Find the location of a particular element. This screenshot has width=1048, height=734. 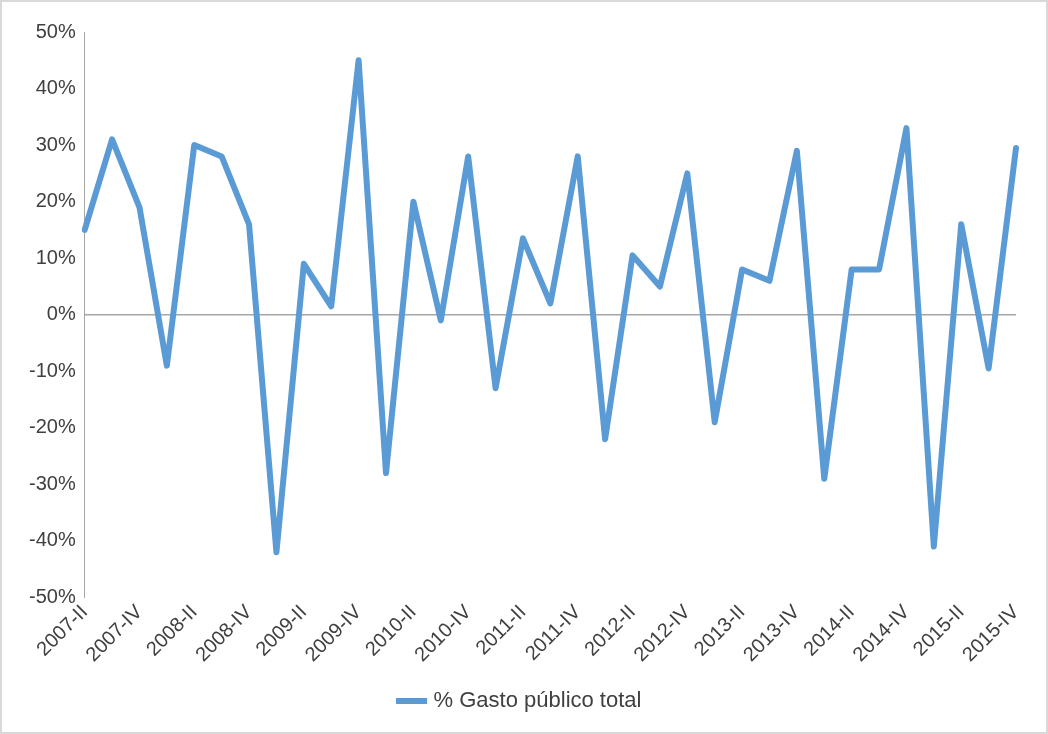

y-tick-label: -30% is located at coordinates (52, 482).